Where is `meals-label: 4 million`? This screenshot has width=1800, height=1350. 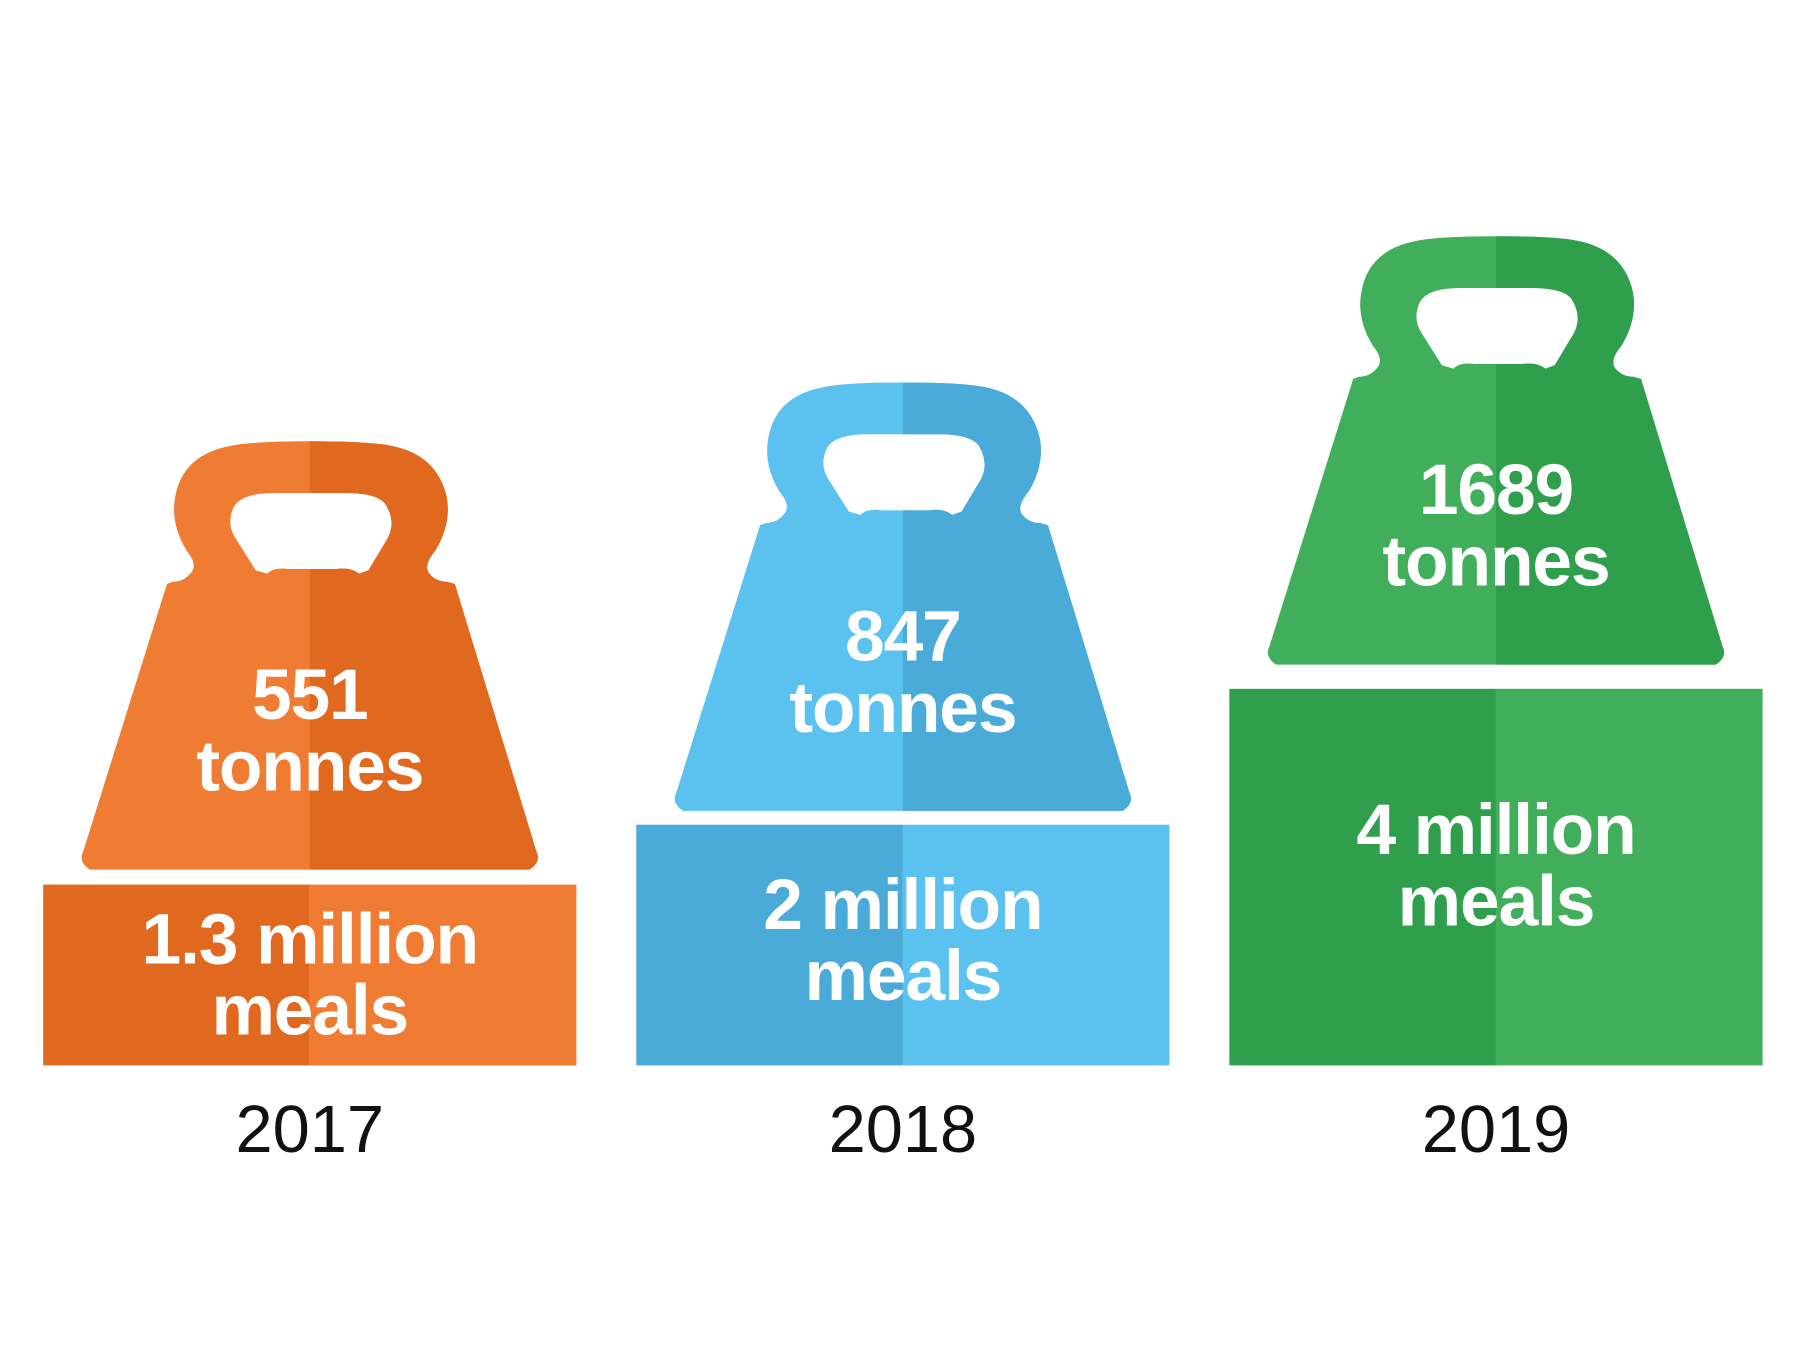
meals-label: 4 million is located at coordinates (1495, 830).